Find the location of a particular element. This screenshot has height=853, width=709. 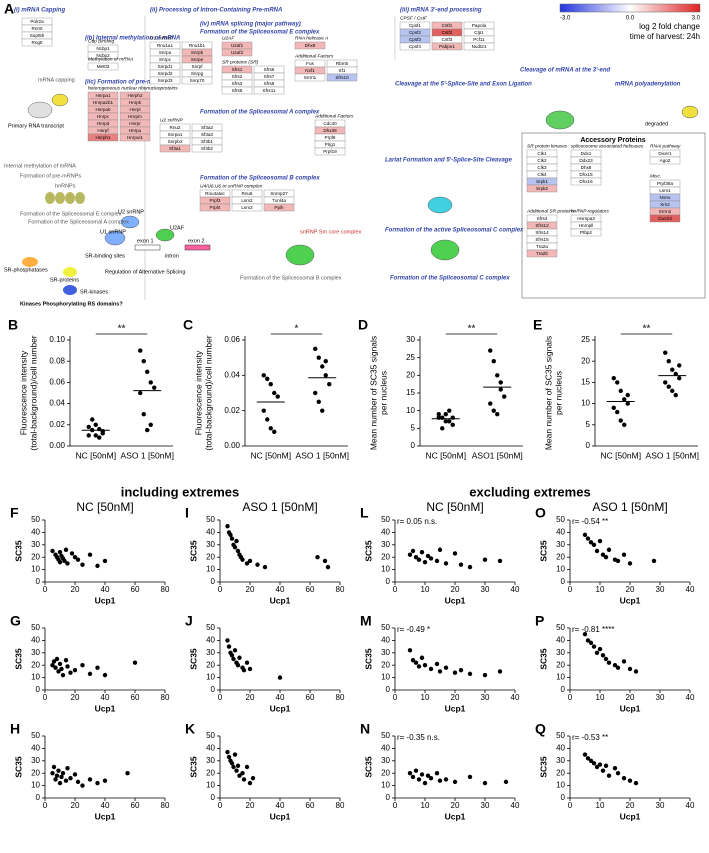

gene-name: Ncbp1 is located at coordinates (103, 48).